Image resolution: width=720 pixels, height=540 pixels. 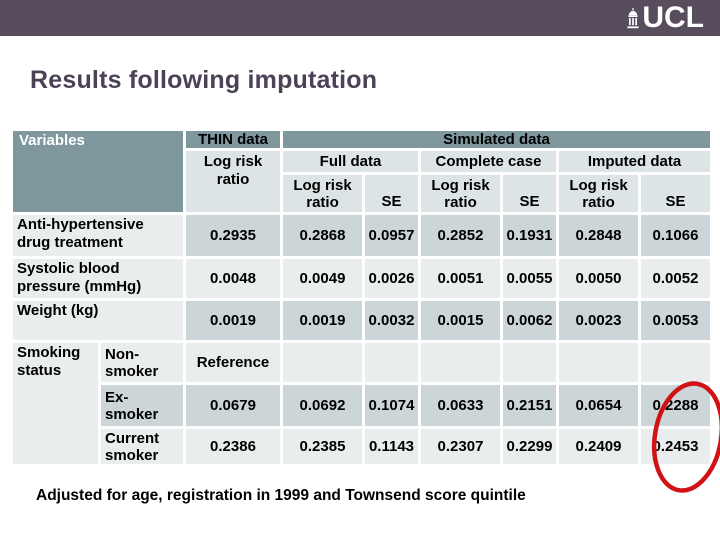 I want to click on header-simulated-data: Simulated data, so click(x=496, y=139).